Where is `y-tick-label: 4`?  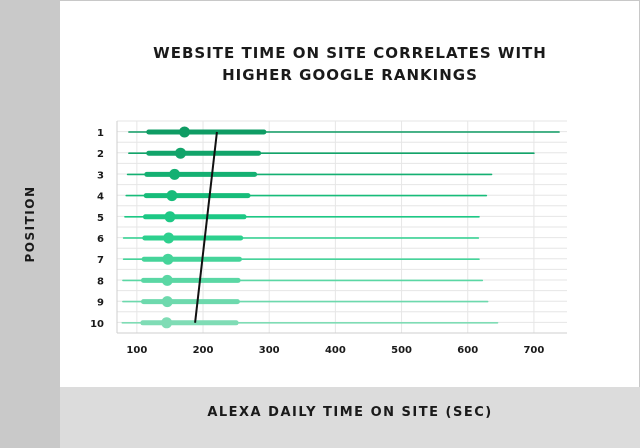
y-tick-label: 4 is located at coordinates (100, 197).